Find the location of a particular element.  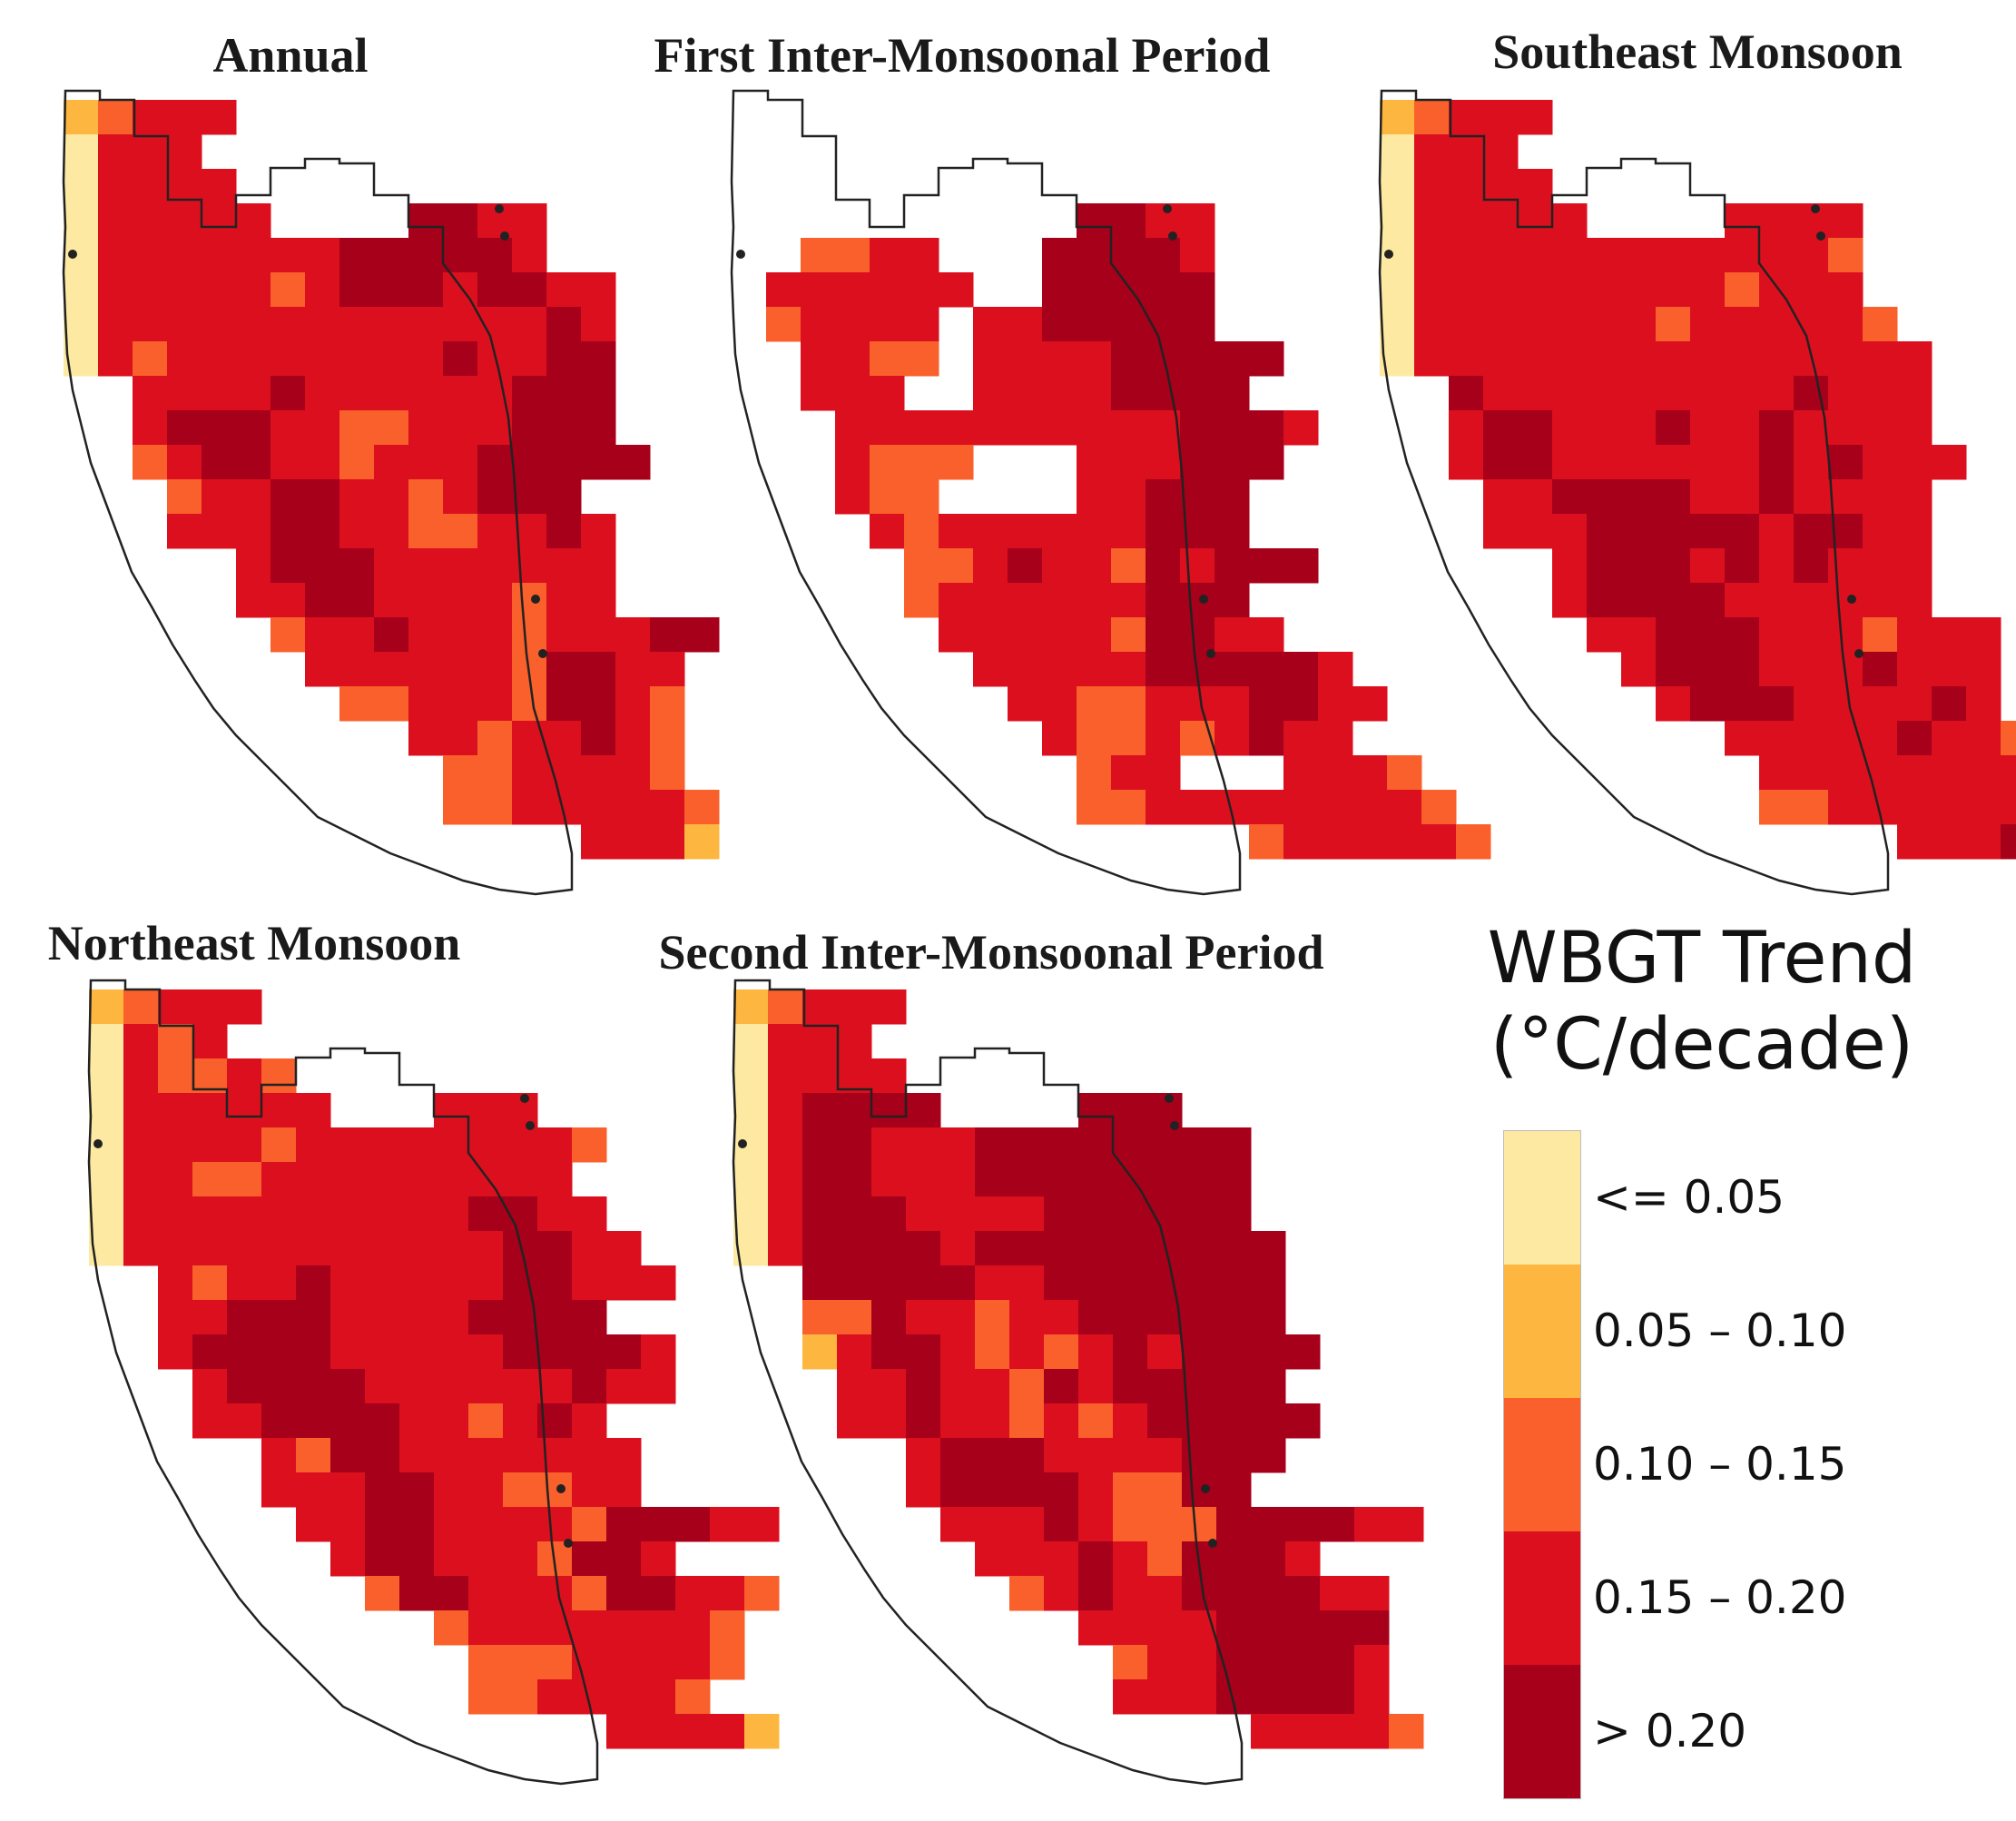

legend-title-line2: (°C/decade) is located at coordinates (1702, 1045).